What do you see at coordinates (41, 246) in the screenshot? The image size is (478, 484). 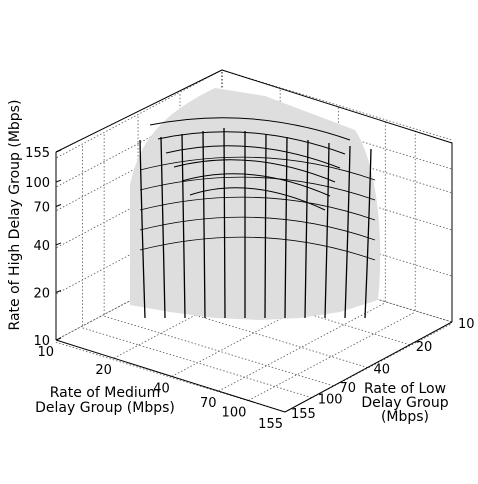 I see `z-tick-40: 40` at bounding box center [41, 246].